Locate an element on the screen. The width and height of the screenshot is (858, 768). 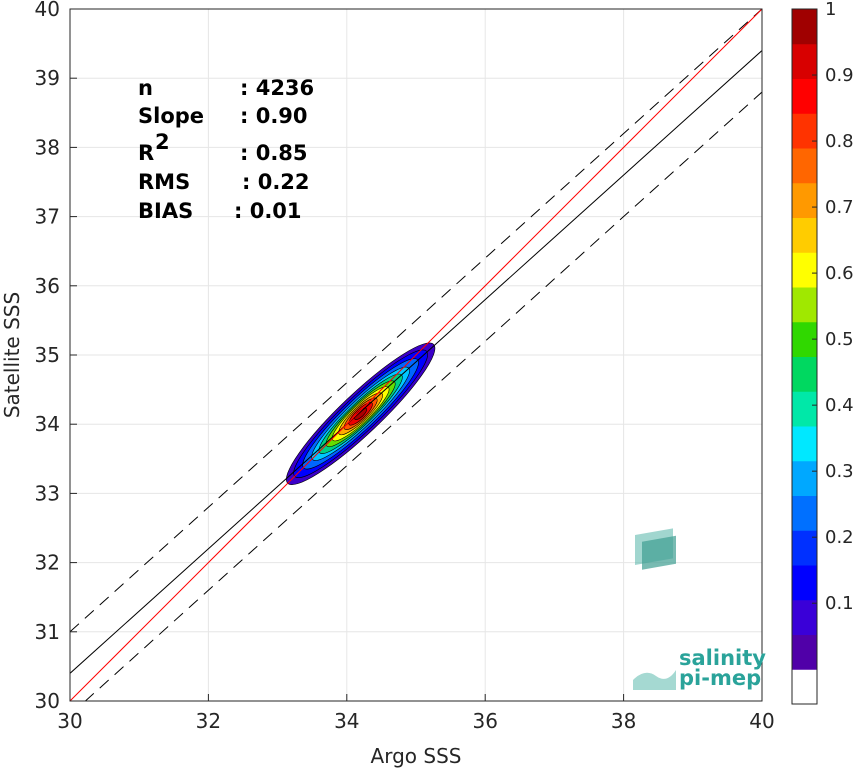
y-tick-label: 39 is located at coordinates (47, 78).